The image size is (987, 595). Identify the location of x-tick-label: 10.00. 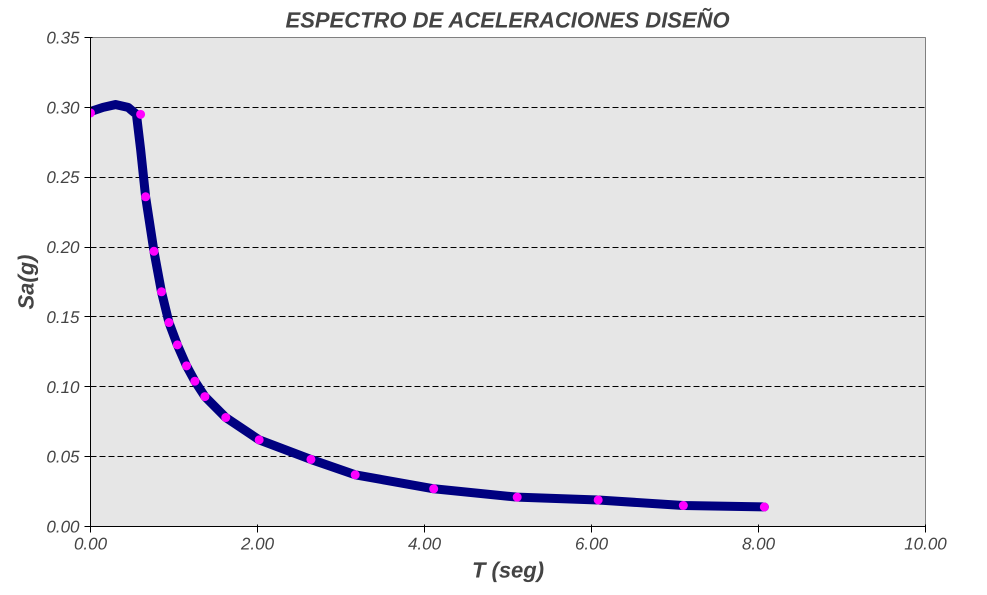
(926, 544).